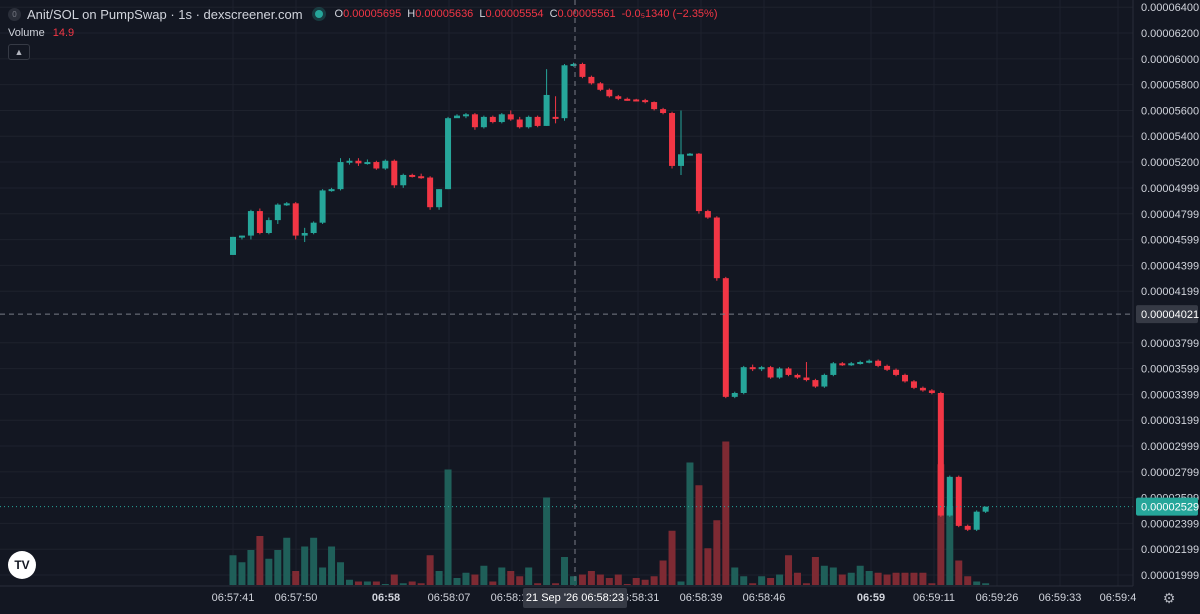 The width and height of the screenshot is (1200, 614). What do you see at coordinates (1170, 315) in the screenshot?
I see `crosshair-price-label: 0.00004021` at bounding box center [1170, 315].